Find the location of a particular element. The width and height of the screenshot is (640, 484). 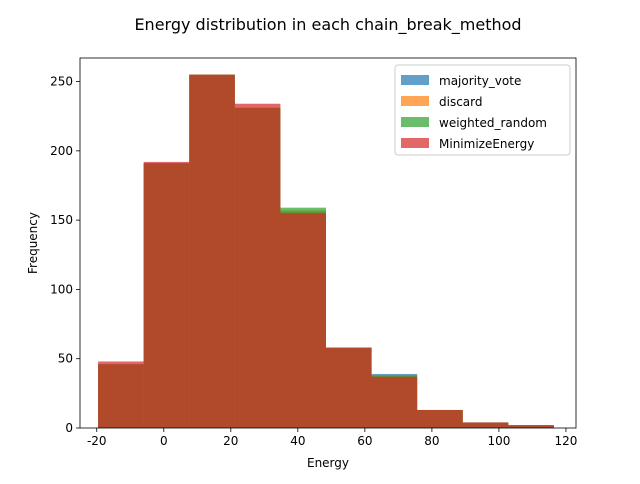

x-tick-label: -20 is located at coordinates (97, 441).